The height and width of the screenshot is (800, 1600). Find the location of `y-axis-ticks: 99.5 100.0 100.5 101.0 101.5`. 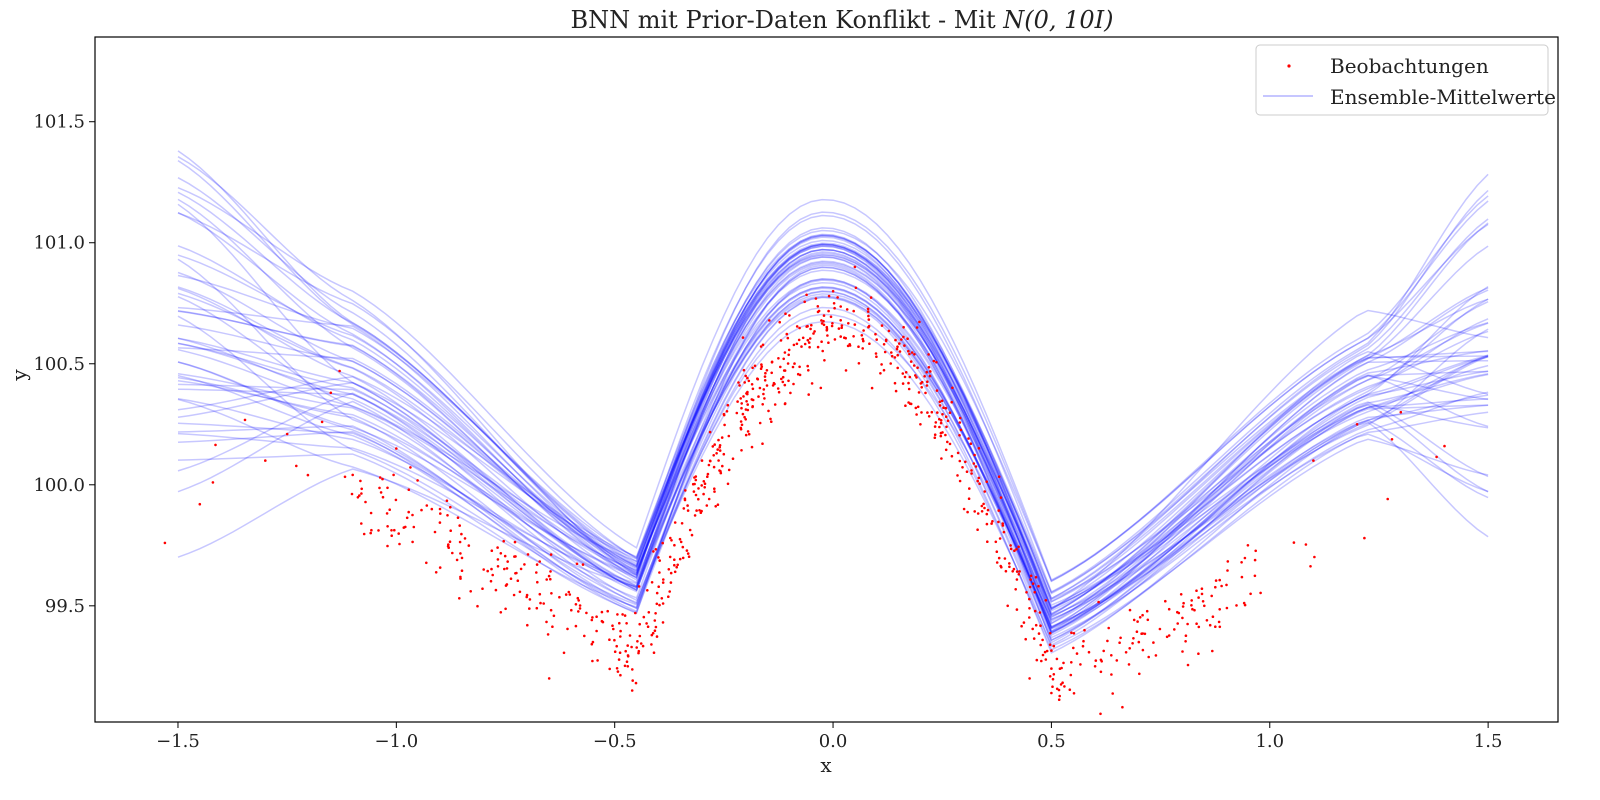

y-axis-ticks: 99.5 100.0 100.5 101.0 101.5 is located at coordinates (64, 364).